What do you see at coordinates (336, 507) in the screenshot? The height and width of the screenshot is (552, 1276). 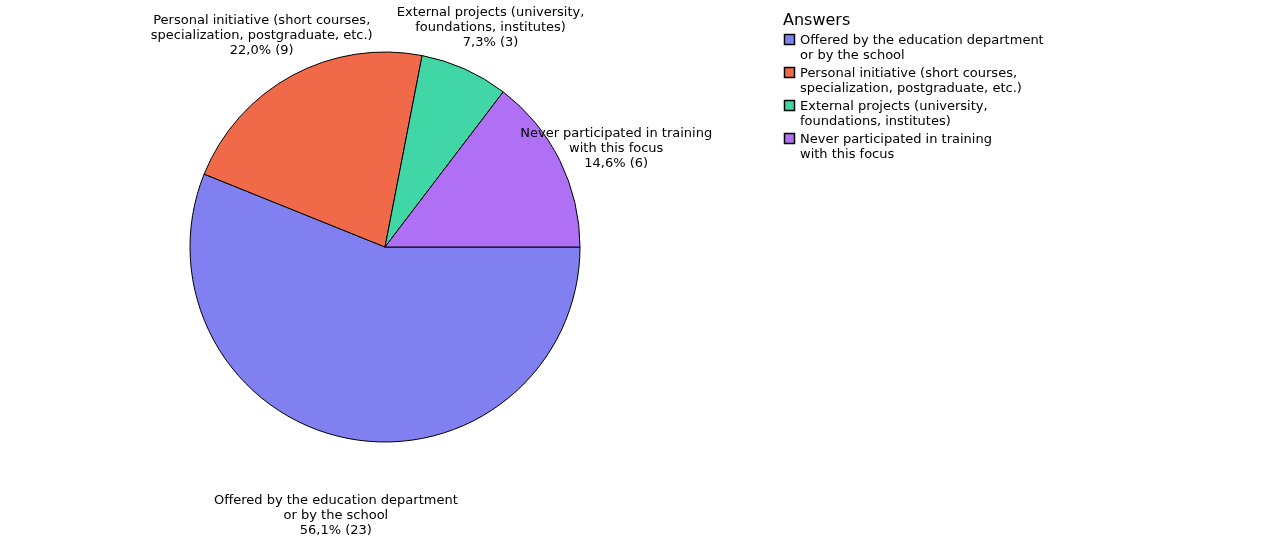 I see `slice-label: Offered by the education department or by the school` at bounding box center [336, 507].